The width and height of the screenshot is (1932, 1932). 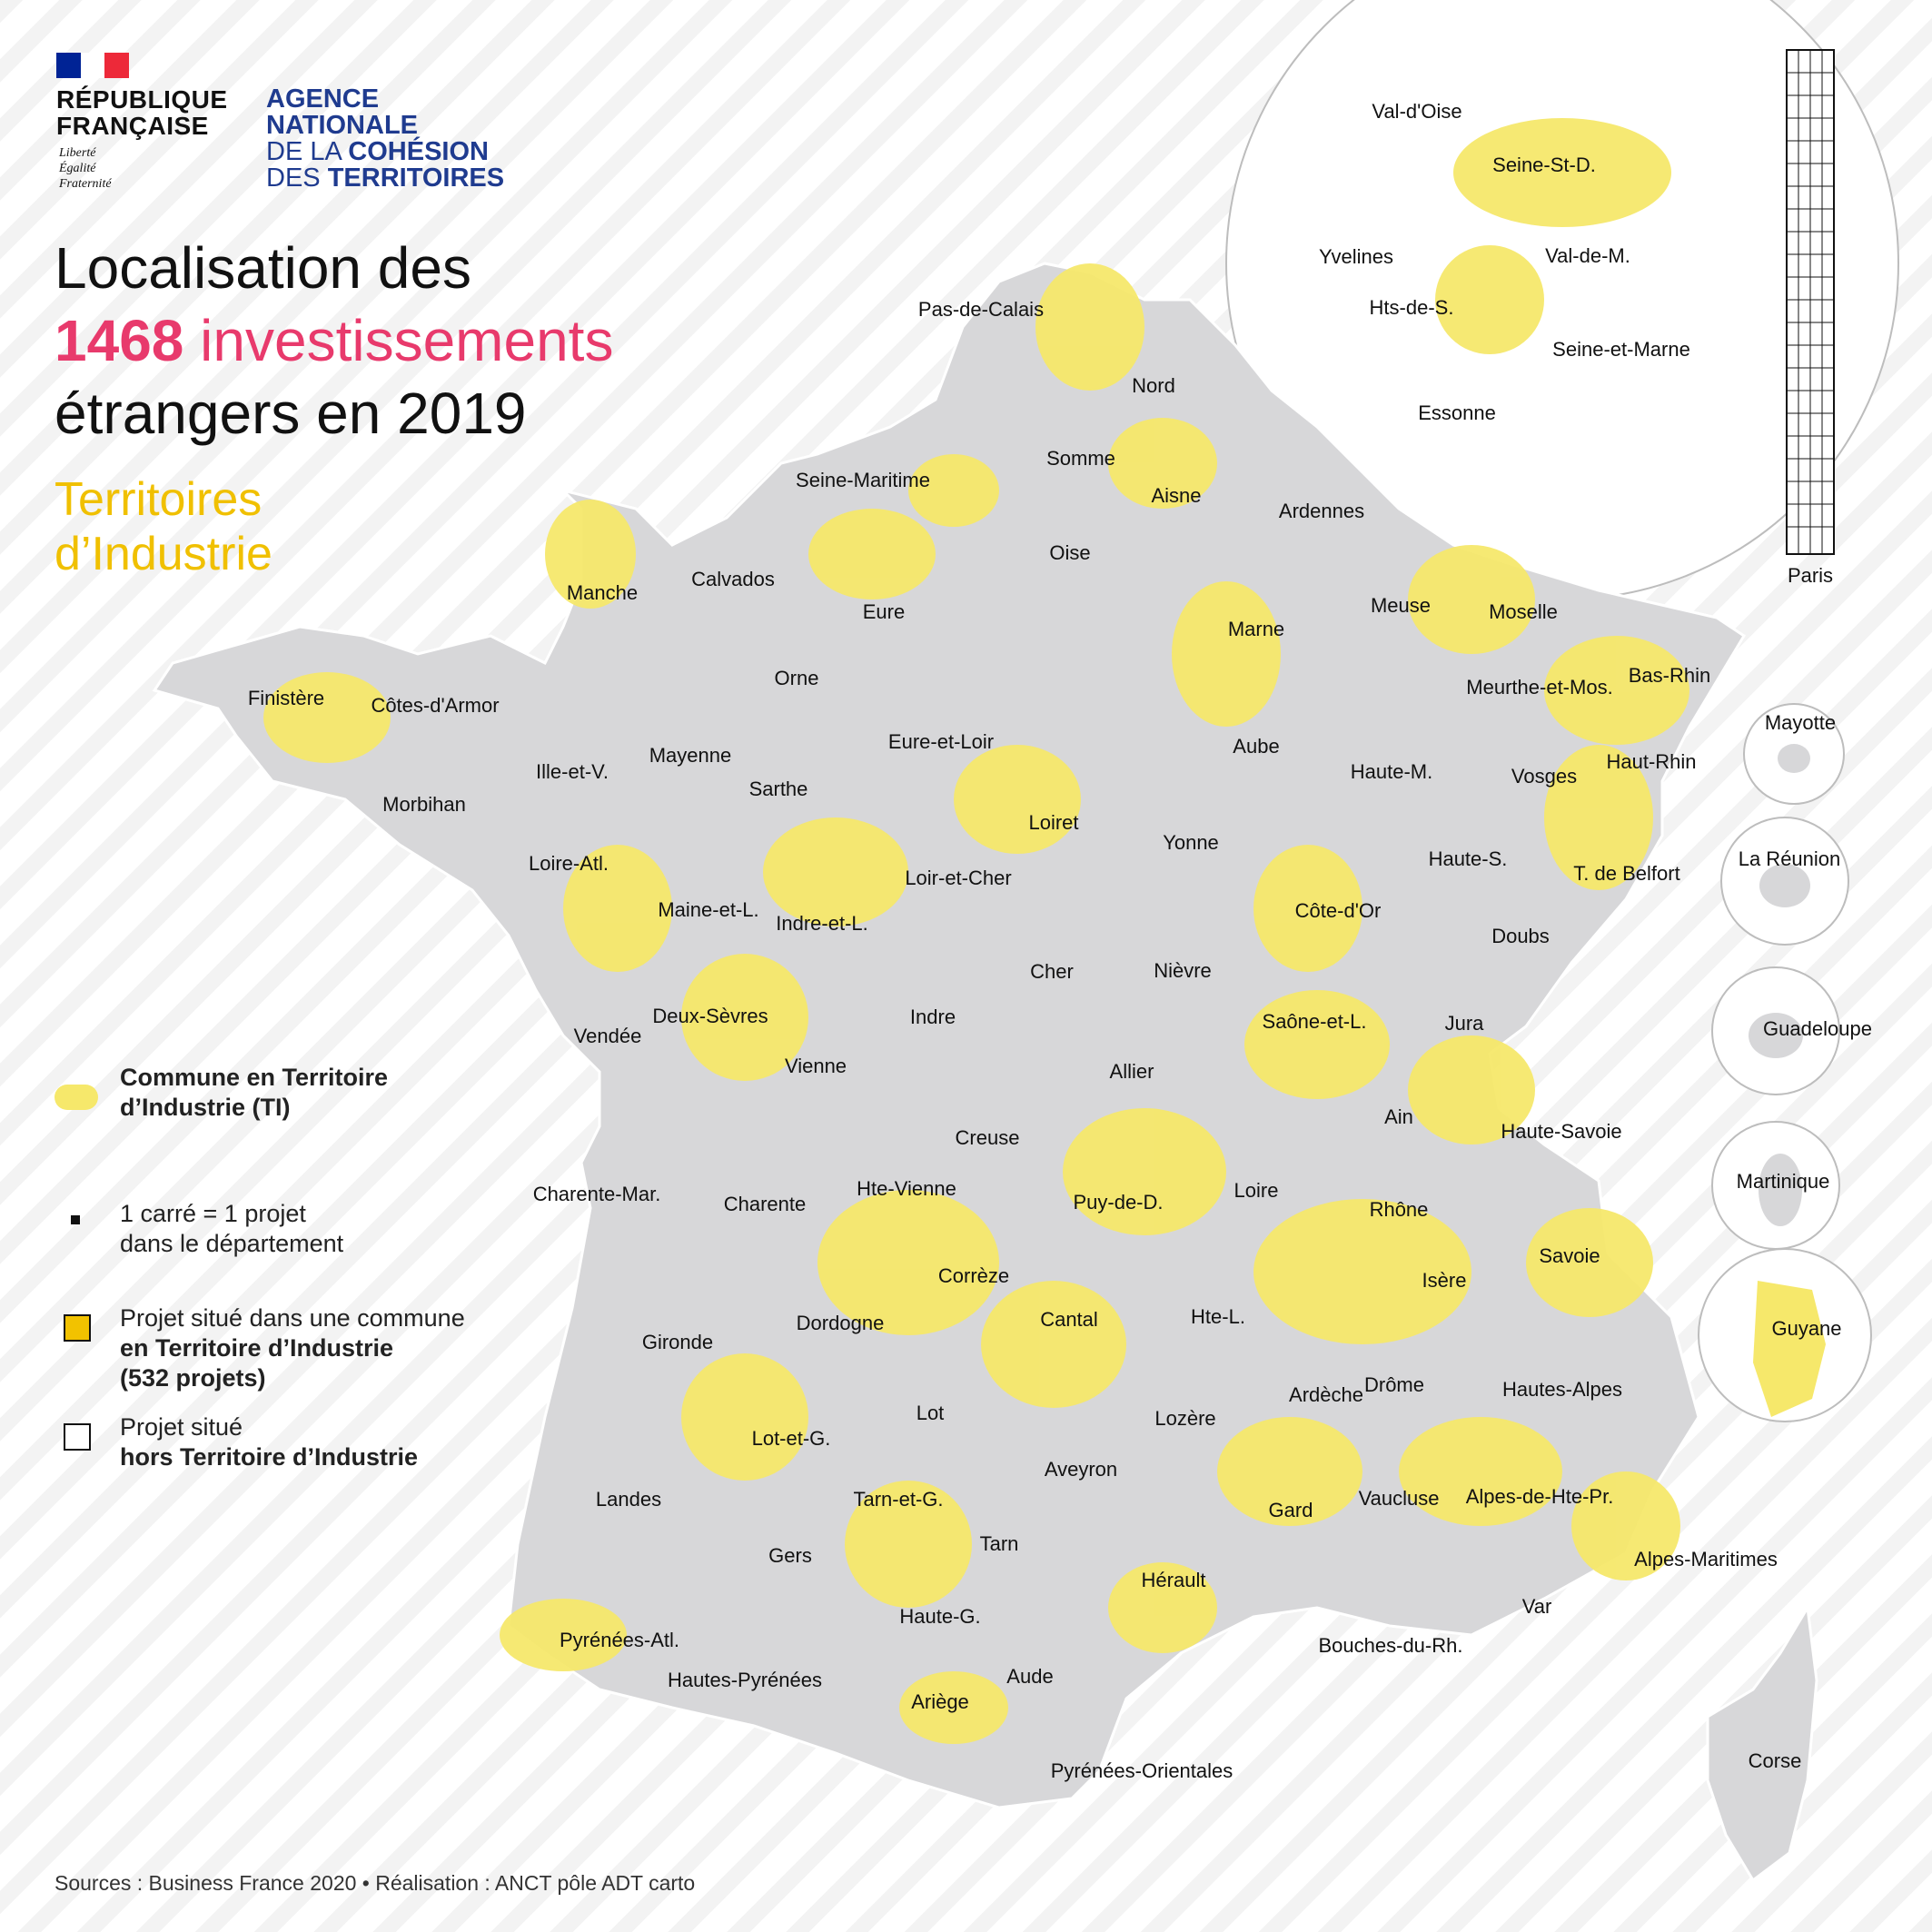 What do you see at coordinates (745, 1680) in the screenshot?
I see `department-label: Hautes-Pyrénées` at bounding box center [745, 1680].